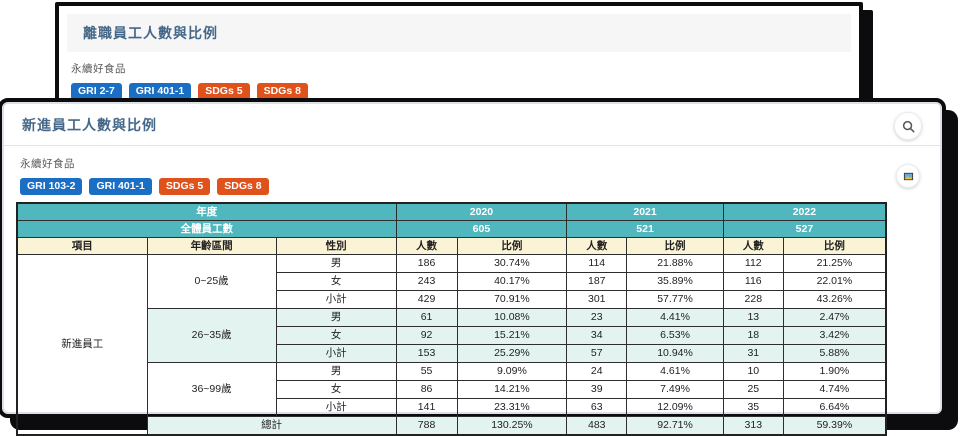 The image size is (966, 436). What do you see at coordinates (426, 281) in the screenshot?
I see `value-cell: 243` at bounding box center [426, 281].